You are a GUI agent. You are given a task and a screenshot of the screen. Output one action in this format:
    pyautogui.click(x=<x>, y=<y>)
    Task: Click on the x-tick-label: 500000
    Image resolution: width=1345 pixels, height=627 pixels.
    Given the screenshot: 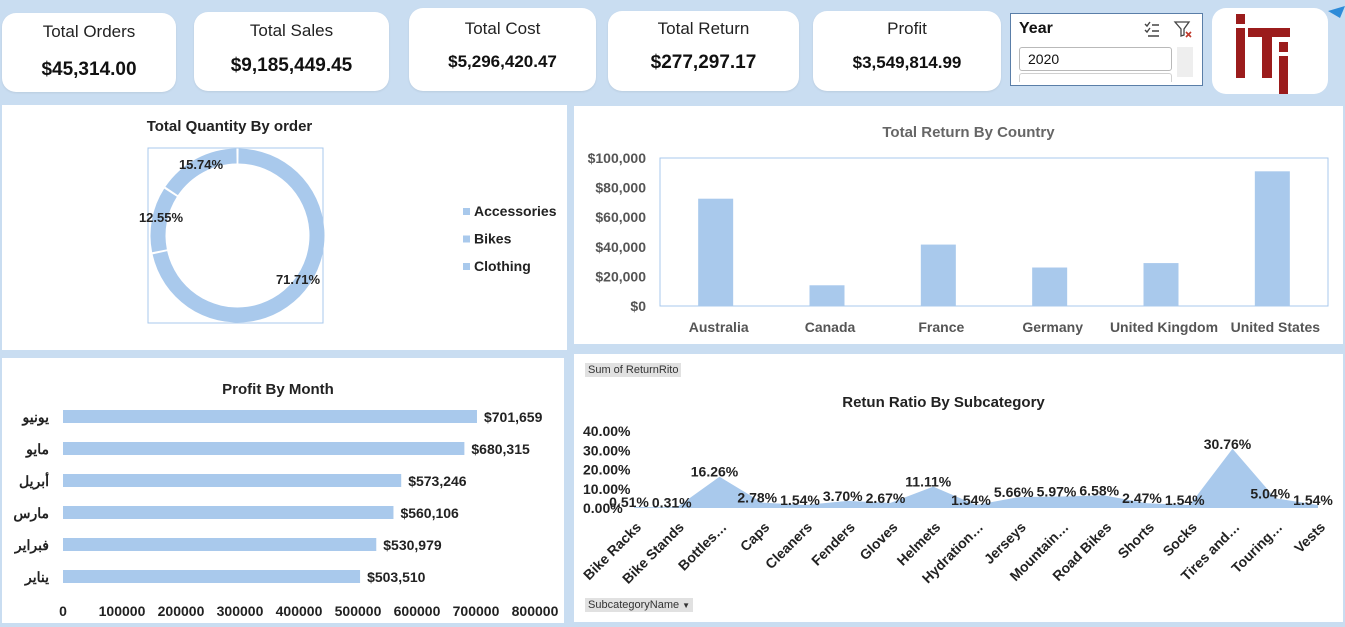 What is the action you would take?
    pyautogui.click(x=358, y=611)
    